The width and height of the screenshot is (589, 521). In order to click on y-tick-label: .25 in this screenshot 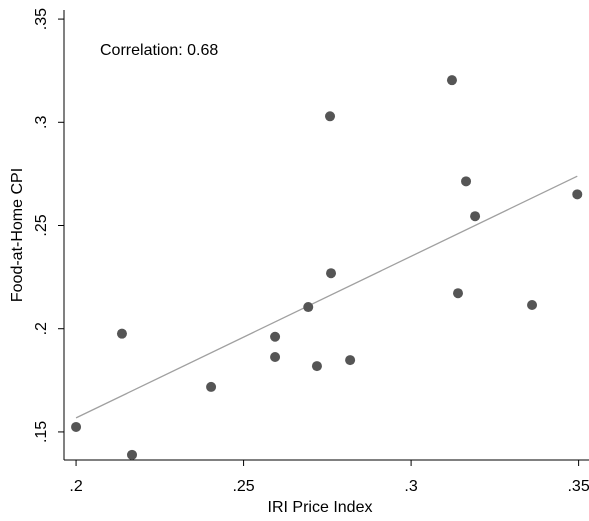, I will do `click(41, 225)`.